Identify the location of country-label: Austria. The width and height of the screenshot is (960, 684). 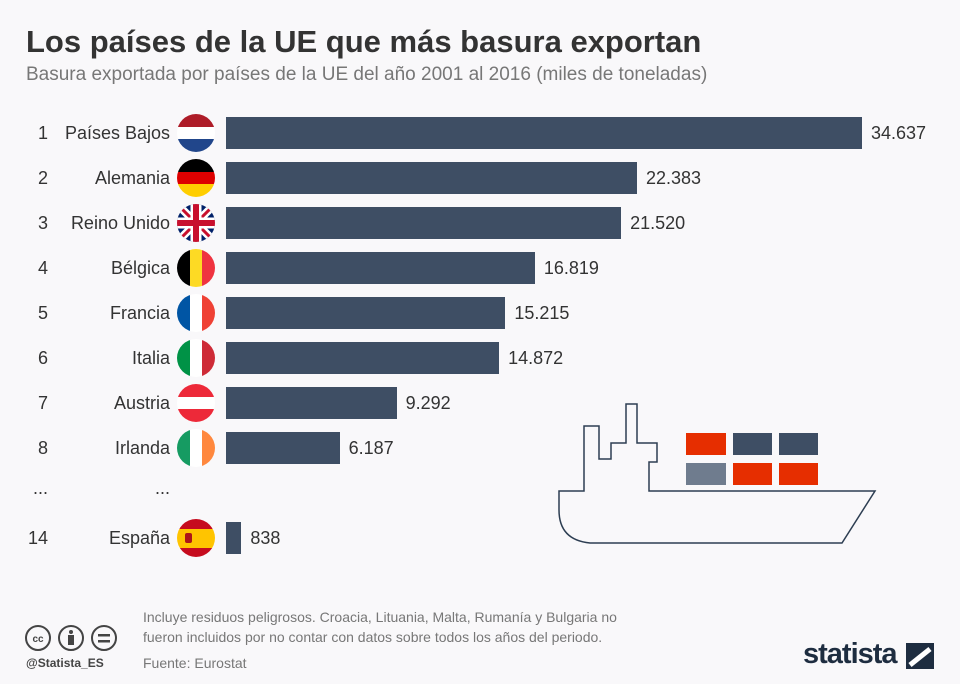
(141, 403).